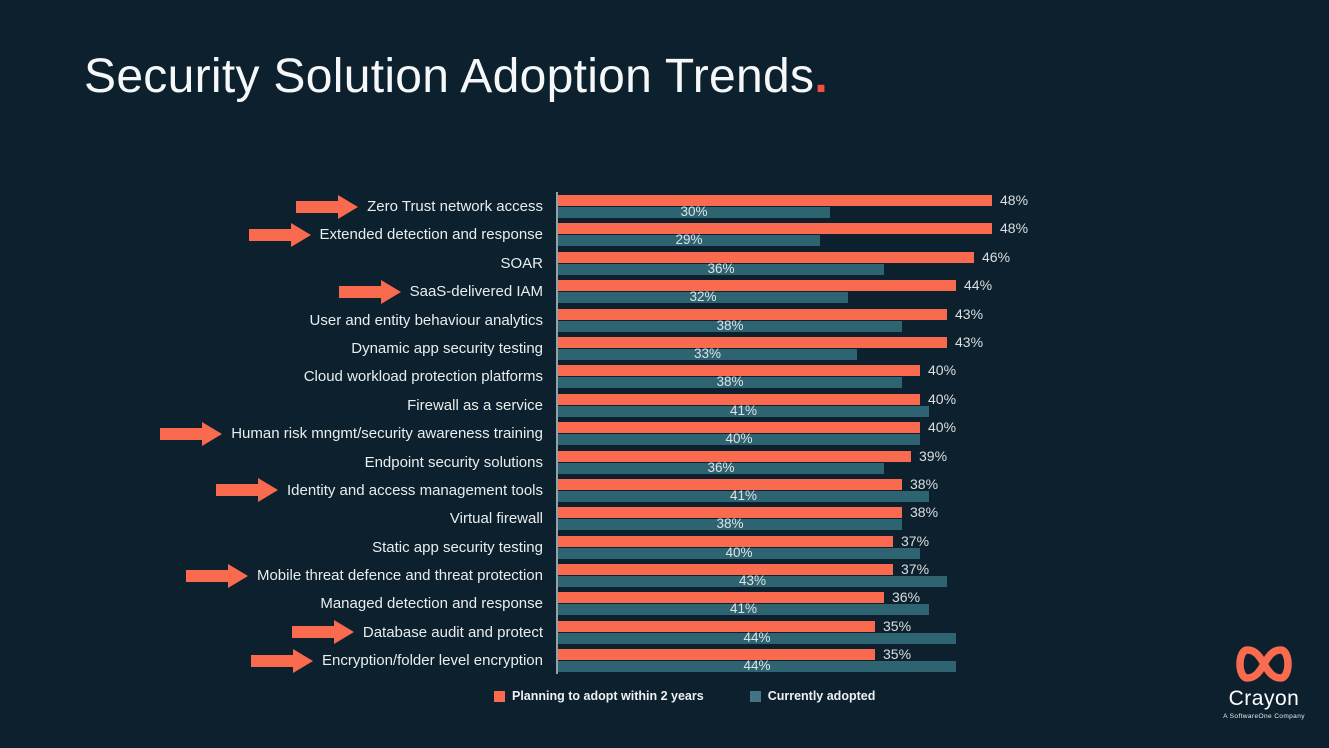  I want to click on chart-row: Managed detection and response 36% 41%, so click(664, 603).